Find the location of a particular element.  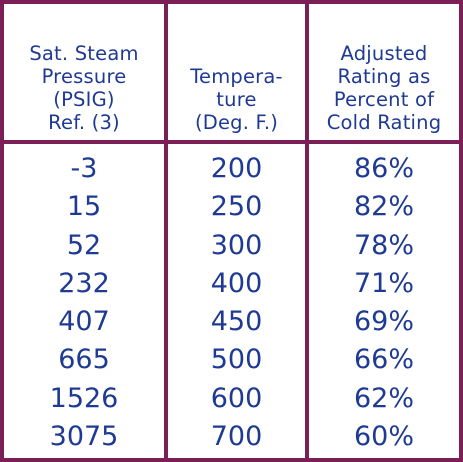

pressure-cell: -3 is located at coordinates (84, 168).